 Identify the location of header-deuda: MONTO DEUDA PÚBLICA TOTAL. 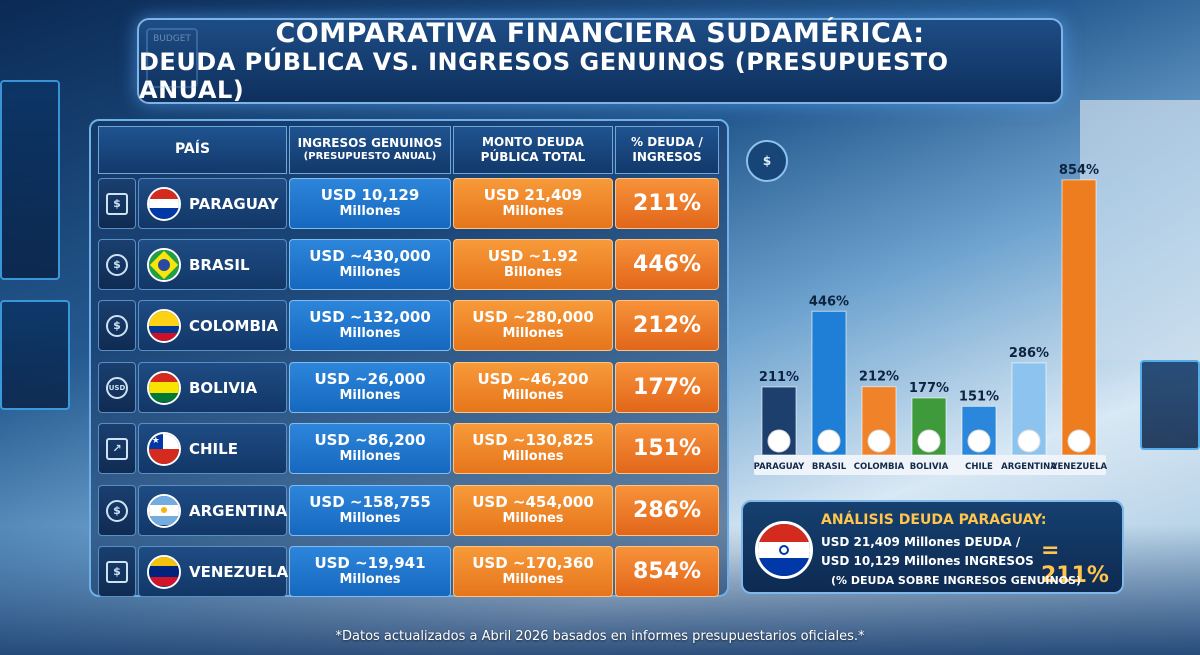
(533, 150).